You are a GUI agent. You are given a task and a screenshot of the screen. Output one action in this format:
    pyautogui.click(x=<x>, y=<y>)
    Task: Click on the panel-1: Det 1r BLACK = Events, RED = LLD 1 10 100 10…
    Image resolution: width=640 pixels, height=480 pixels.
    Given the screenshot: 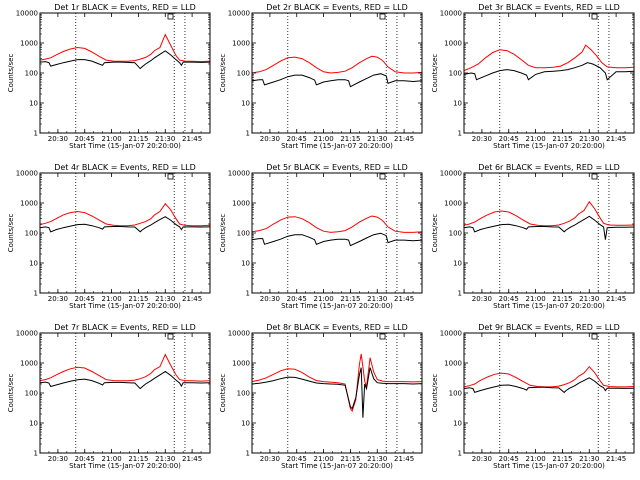 What is the action you would take?
    pyautogui.click(x=109, y=76)
    